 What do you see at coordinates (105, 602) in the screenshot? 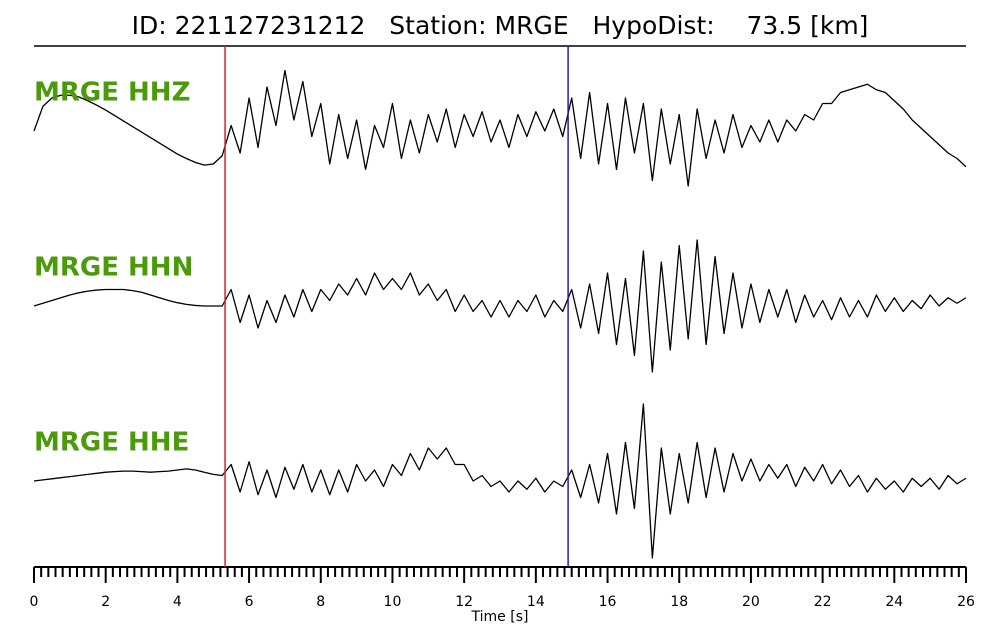
I see `x-tick-label: 2` at bounding box center [105, 602].